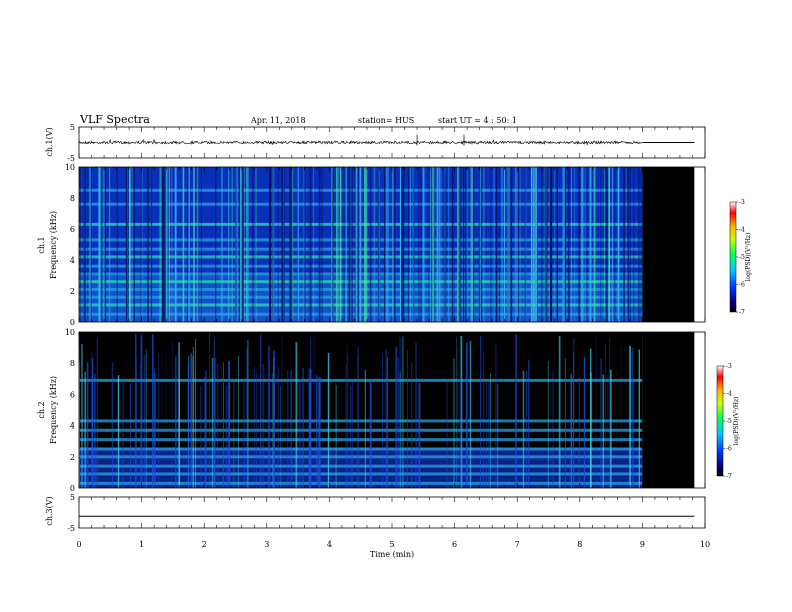  Describe the element at coordinates (733, 257) in the screenshot. I see `ch1-colorbar-gradient` at that location.